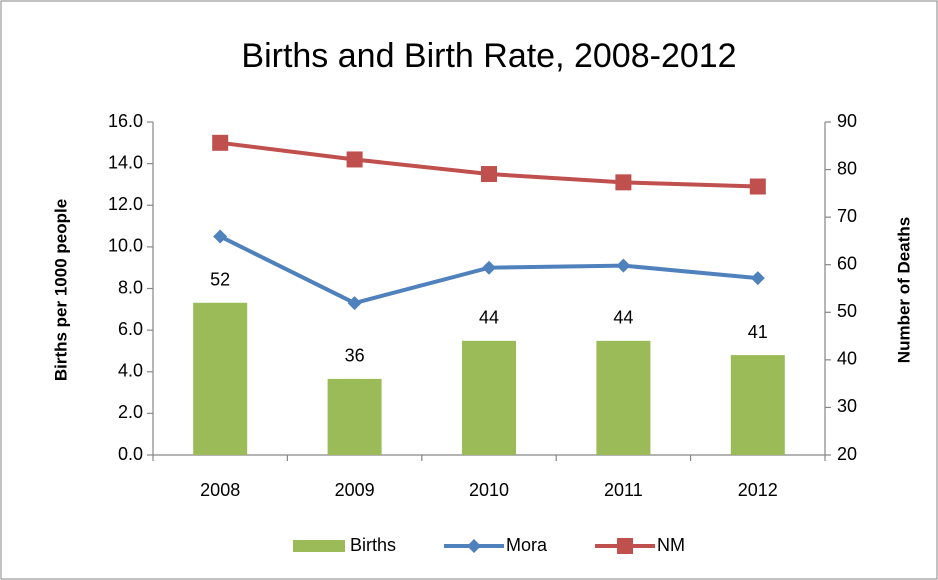 The width and height of the screenshot is (938, 580). What do you see at coordinates (130, 454) in the screenshot?
I see `y-tick-label: 0.0` at bounding box center [130, 454].